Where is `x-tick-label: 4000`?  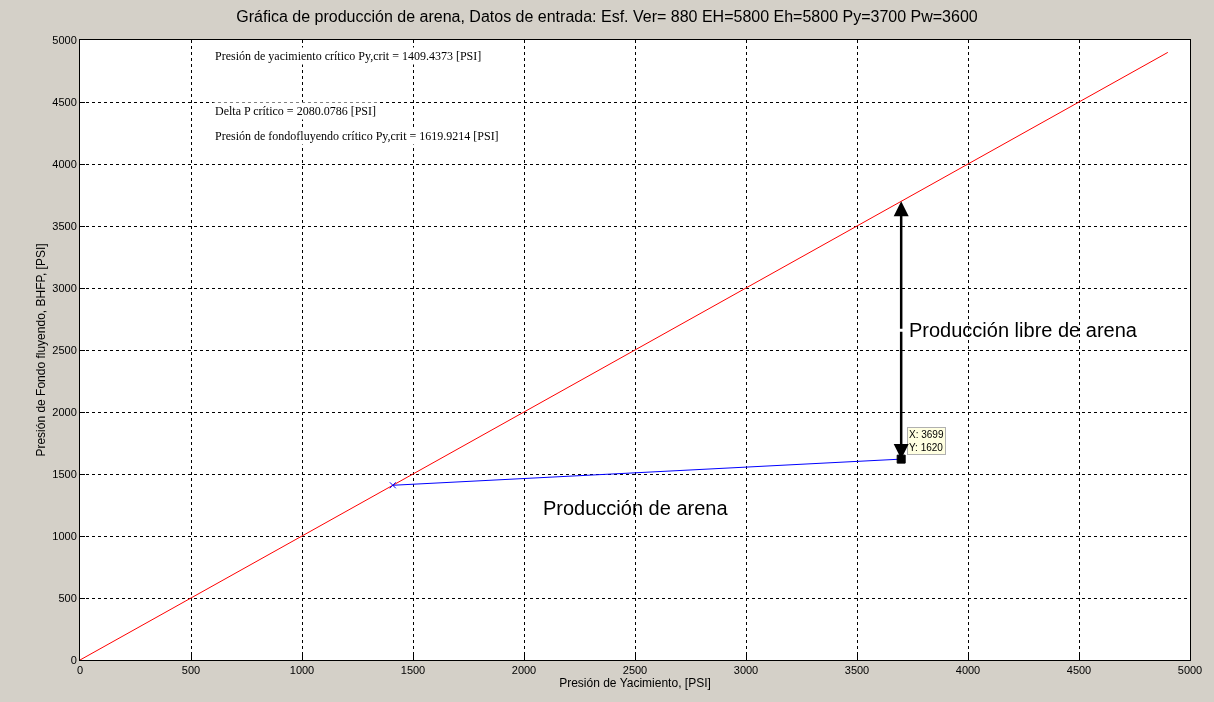 x-tick-label: 4000 is located at coordinates (968, 670).